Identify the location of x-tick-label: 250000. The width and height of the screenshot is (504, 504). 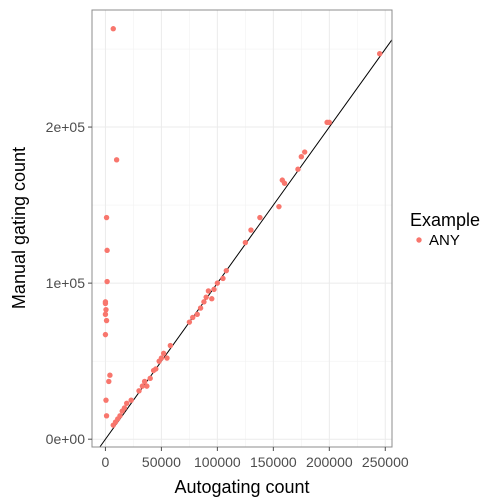
(385, 462).